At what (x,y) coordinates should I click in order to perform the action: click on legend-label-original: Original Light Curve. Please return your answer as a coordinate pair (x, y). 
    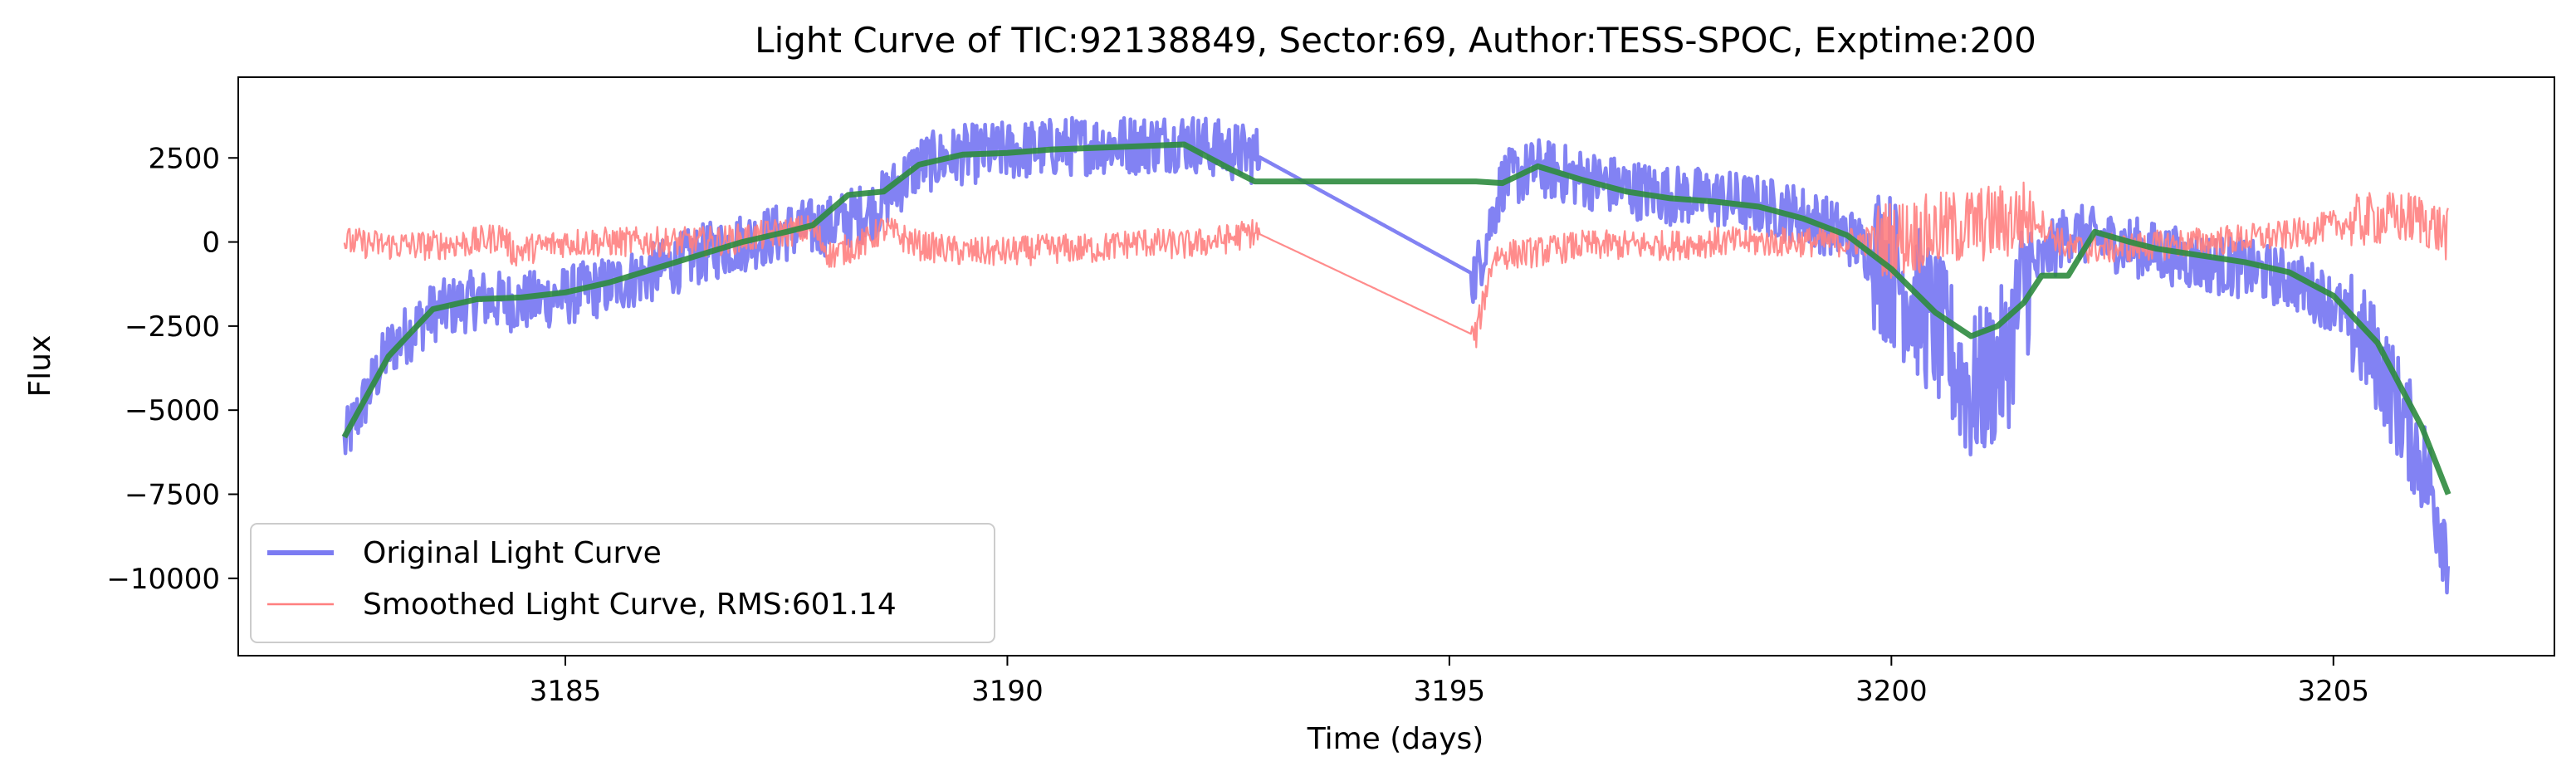
    Looking at the image, I should click on (512, 553).